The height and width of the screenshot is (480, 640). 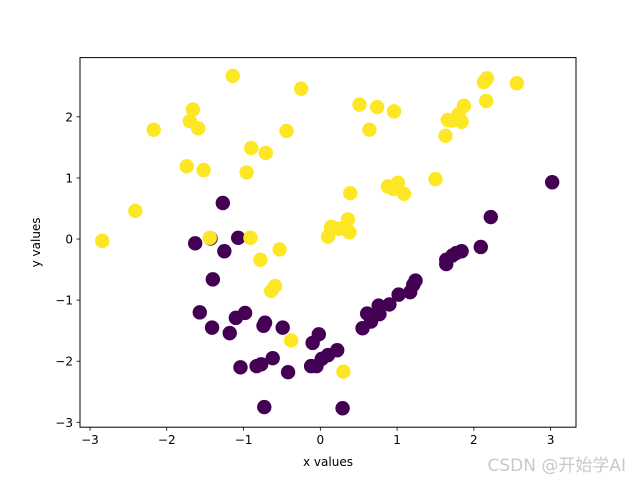 I want to click on x-tick-label: 3, so click(x=551, y=440).